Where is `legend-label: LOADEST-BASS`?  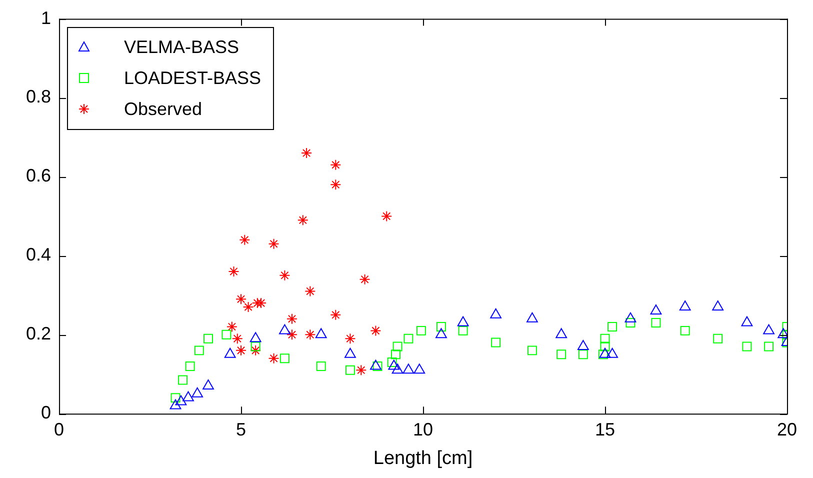 legend-label: LOADEST-BASS is located at coordinates (193, 78).